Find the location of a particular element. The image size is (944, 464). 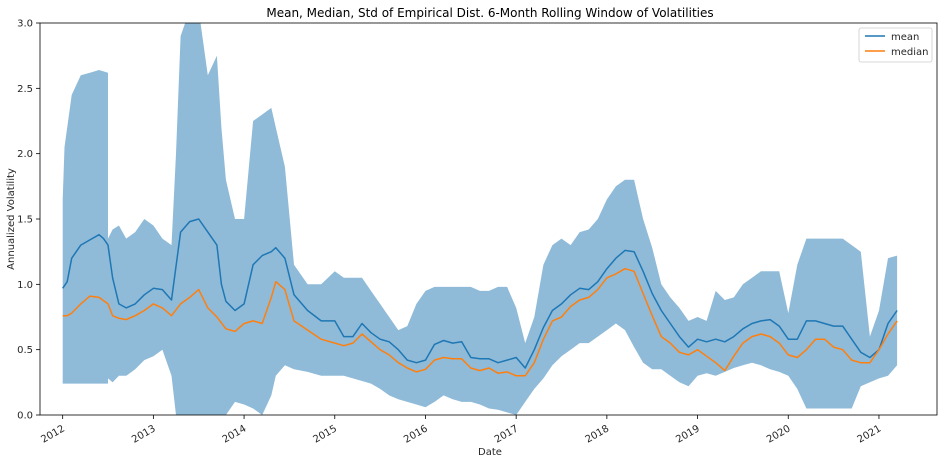

y-tick-label: 1.0 is located at coordinates (25, 285).